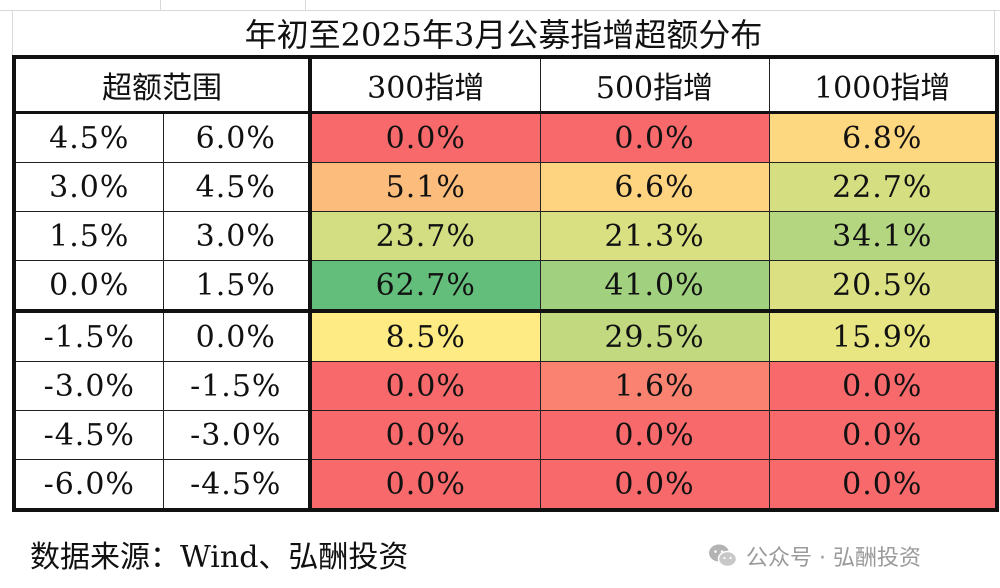 The width and height of the screenshot is (1000, 588). What do you see at coordinates (654, 84) in the screenshot?
I see `column-header-500: 500指增` at bounding box center [654, 84].